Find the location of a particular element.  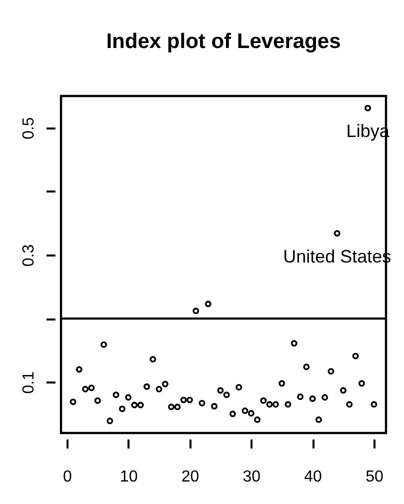

y-tick-label: 0.5 is located at coordinates (29, 128).